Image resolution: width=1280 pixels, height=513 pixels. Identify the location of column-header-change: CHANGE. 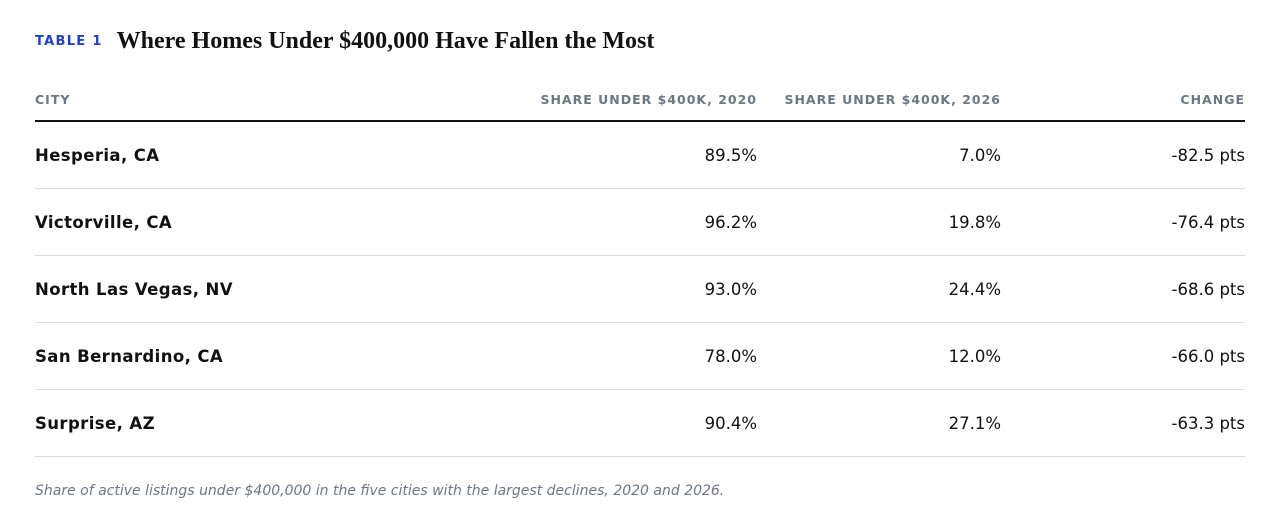
(1123, 100).